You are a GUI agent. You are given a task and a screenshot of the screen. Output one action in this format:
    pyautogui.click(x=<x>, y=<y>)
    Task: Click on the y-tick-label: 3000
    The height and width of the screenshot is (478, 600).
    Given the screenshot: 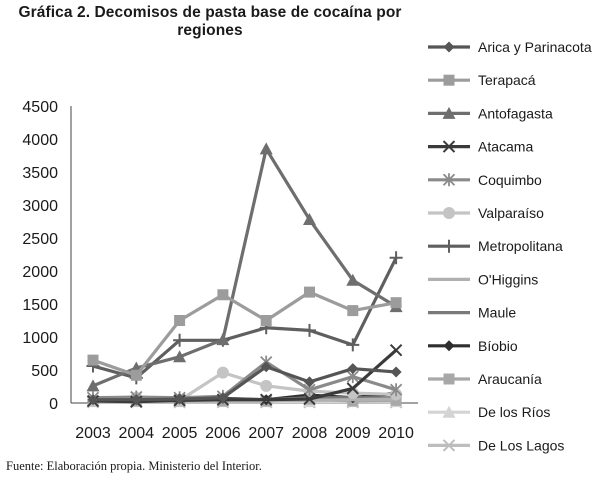 What is the action you would take?
    pyautogui.click(x=40, y=206)
    